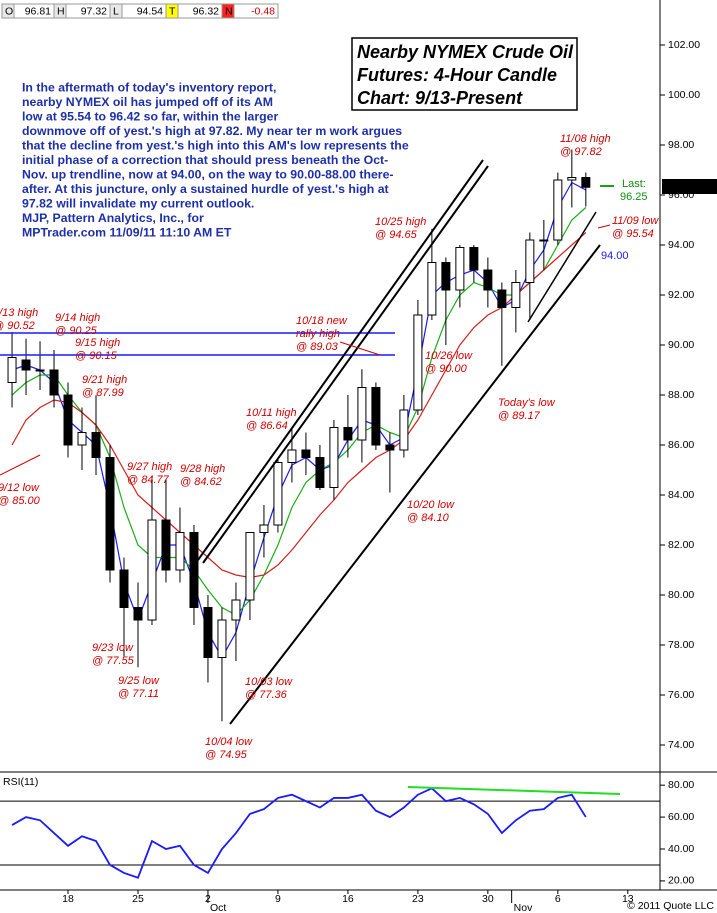 The height and width of the screenshot is (913, 717). What do you see at coordinates (20, 782) in the screenshot?
I see `panel-label: RSI(11)` at bounding box center [20, 782].